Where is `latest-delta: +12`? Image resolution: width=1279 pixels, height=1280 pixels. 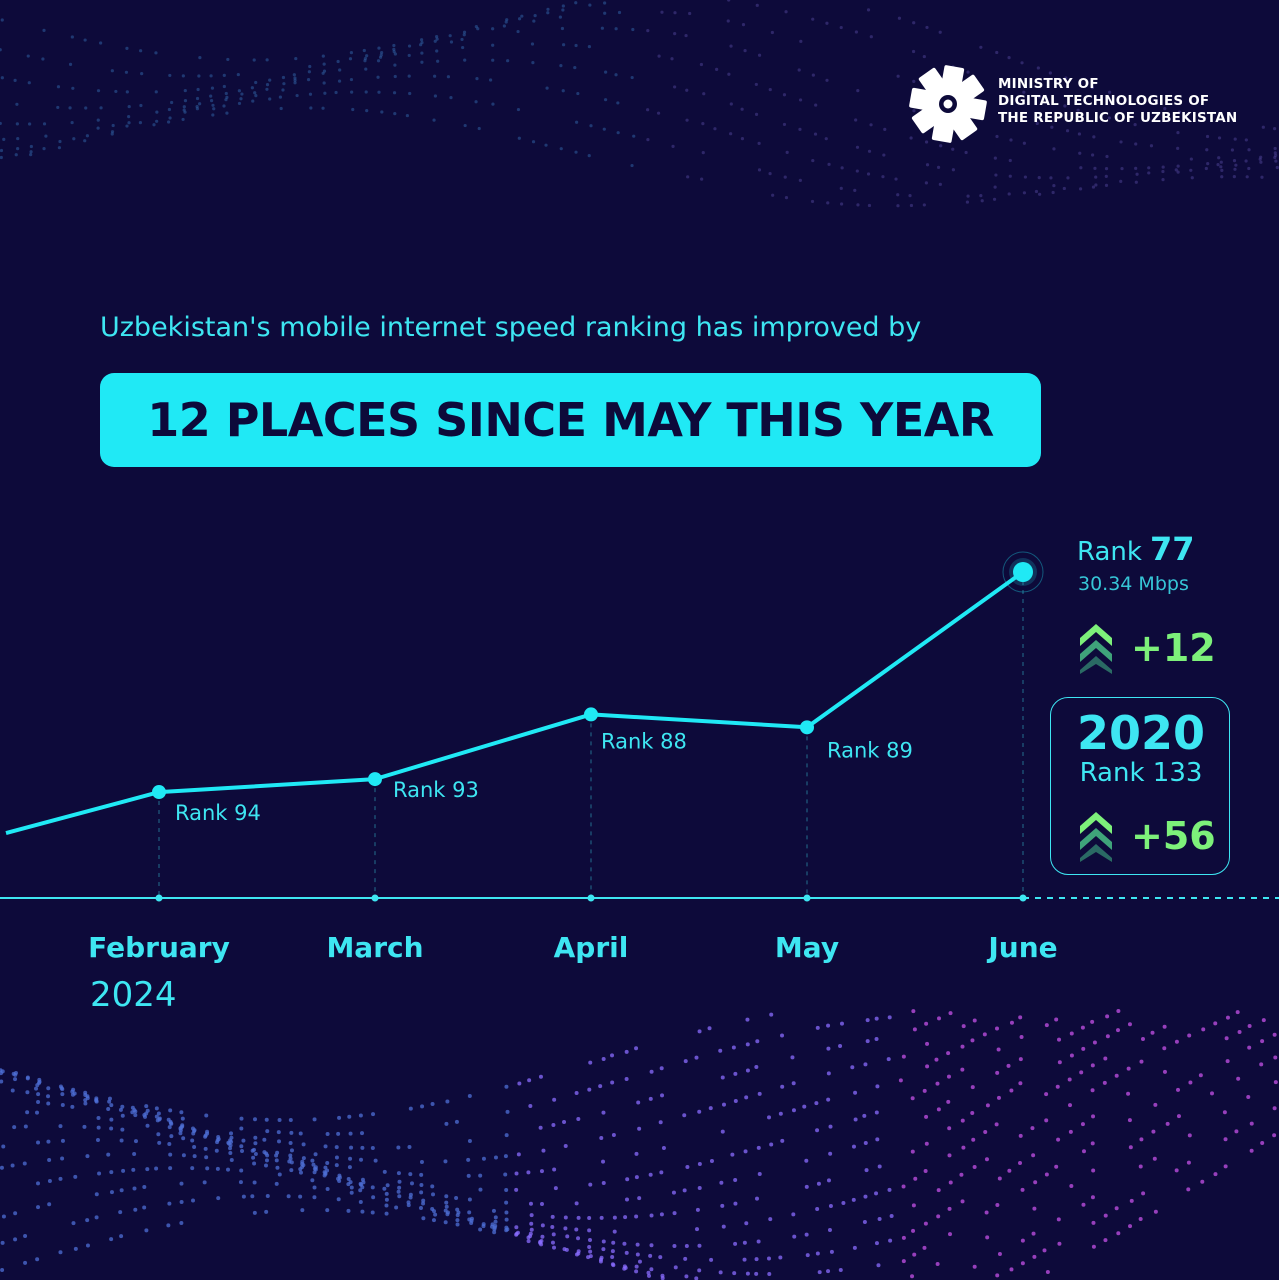
latest-delta: +12 is located at coordinates (1173, 648).